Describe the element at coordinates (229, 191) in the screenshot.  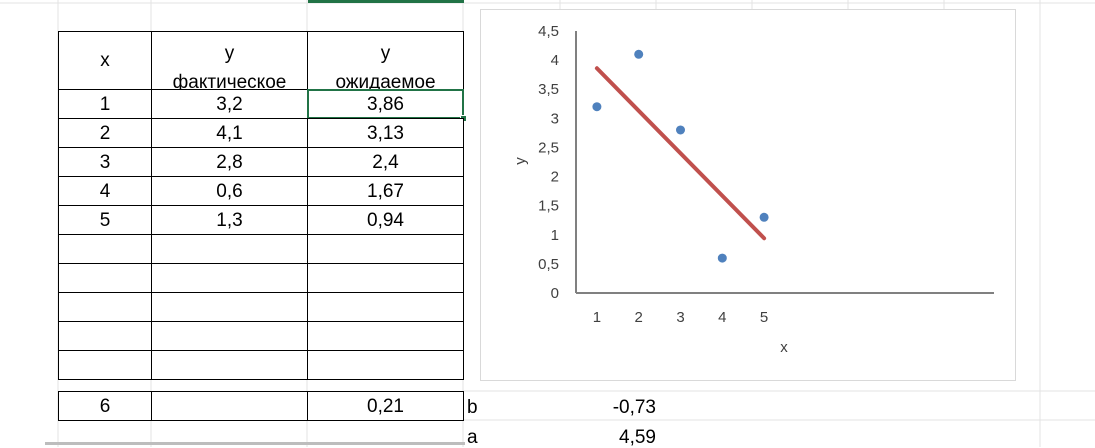
I see `cell-actual-4: 0,6` at that location.